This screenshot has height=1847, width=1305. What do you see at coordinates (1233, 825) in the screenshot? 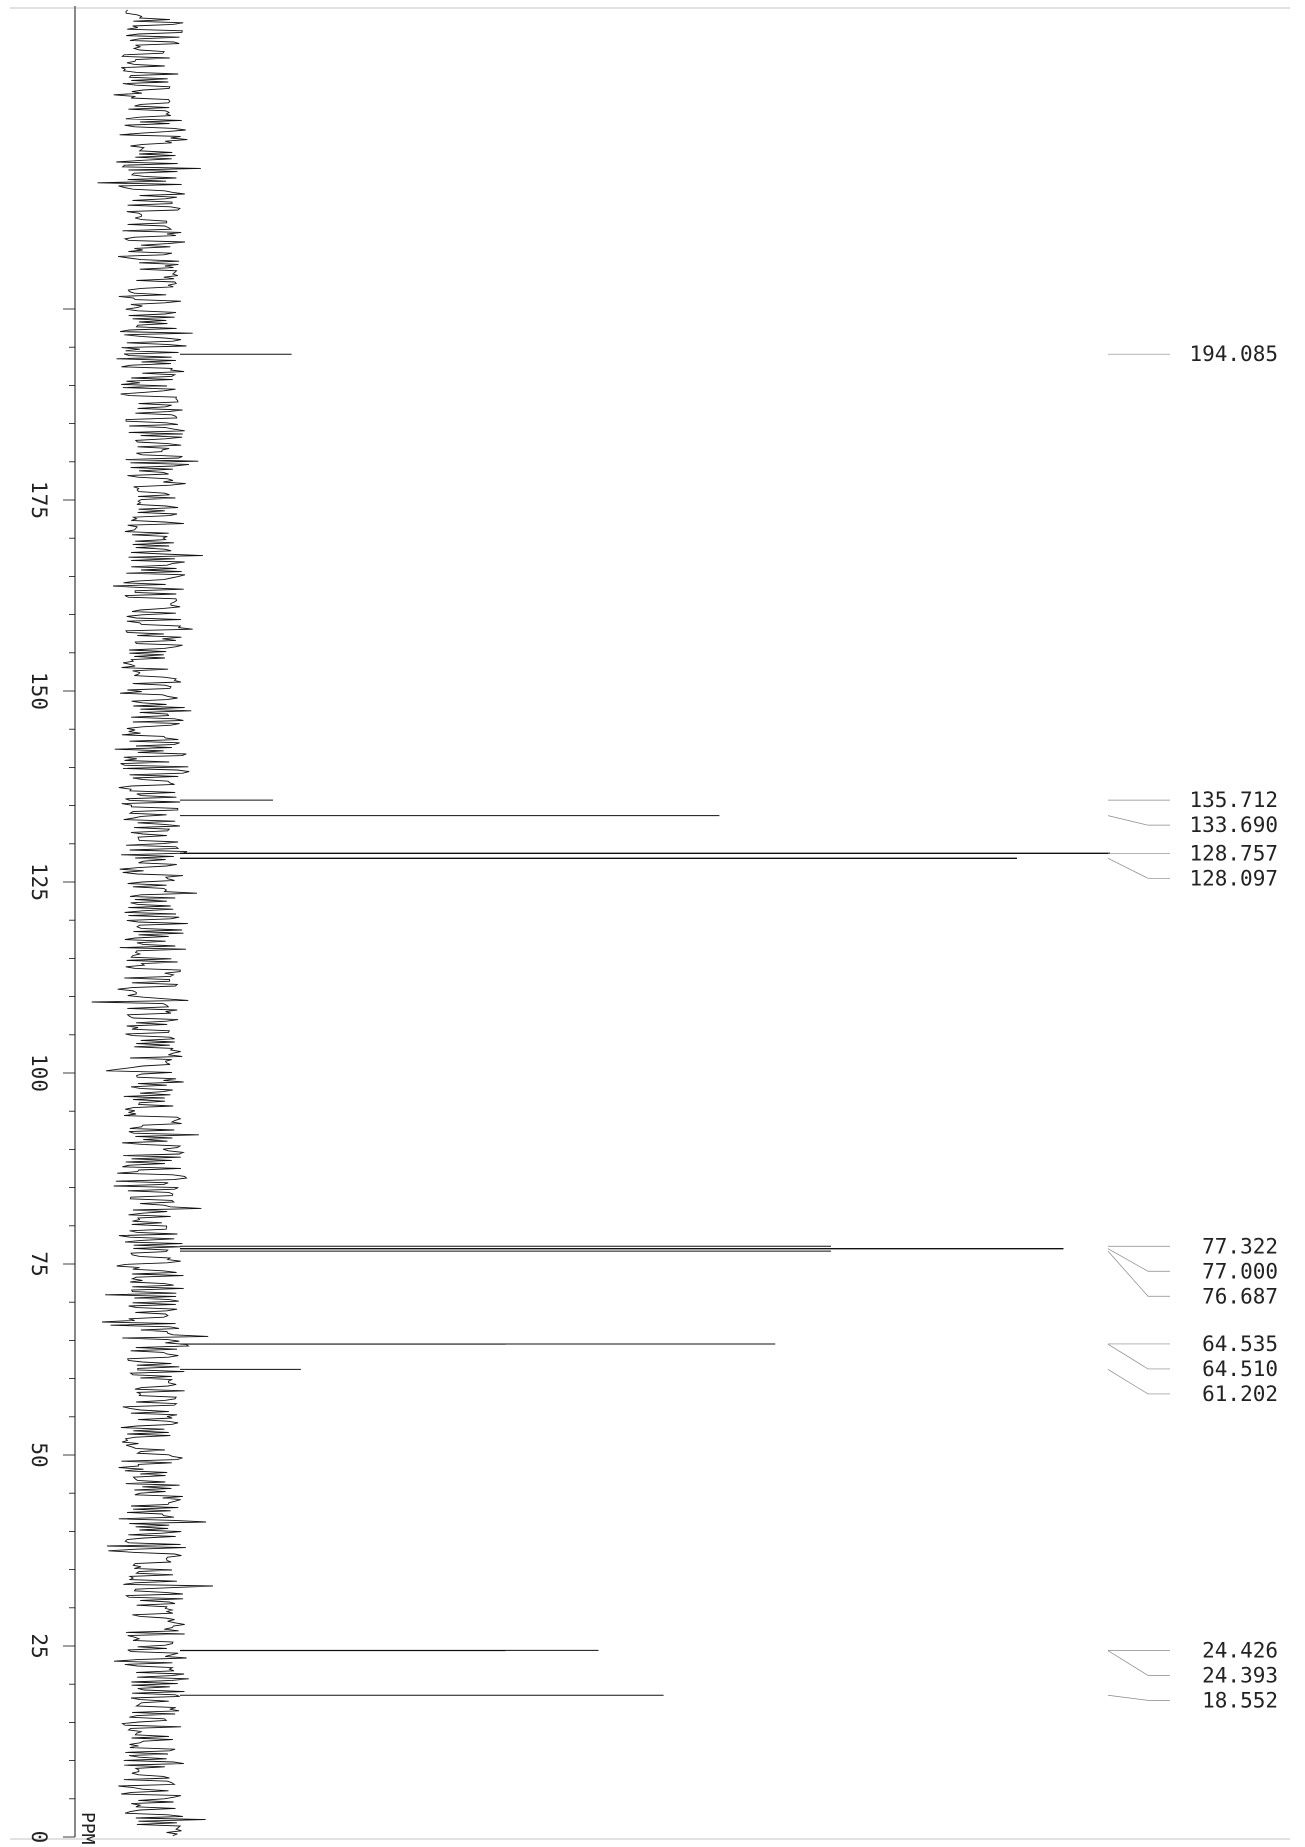
I see `peak-label: 133.690` at bounding box center [1233, 825].